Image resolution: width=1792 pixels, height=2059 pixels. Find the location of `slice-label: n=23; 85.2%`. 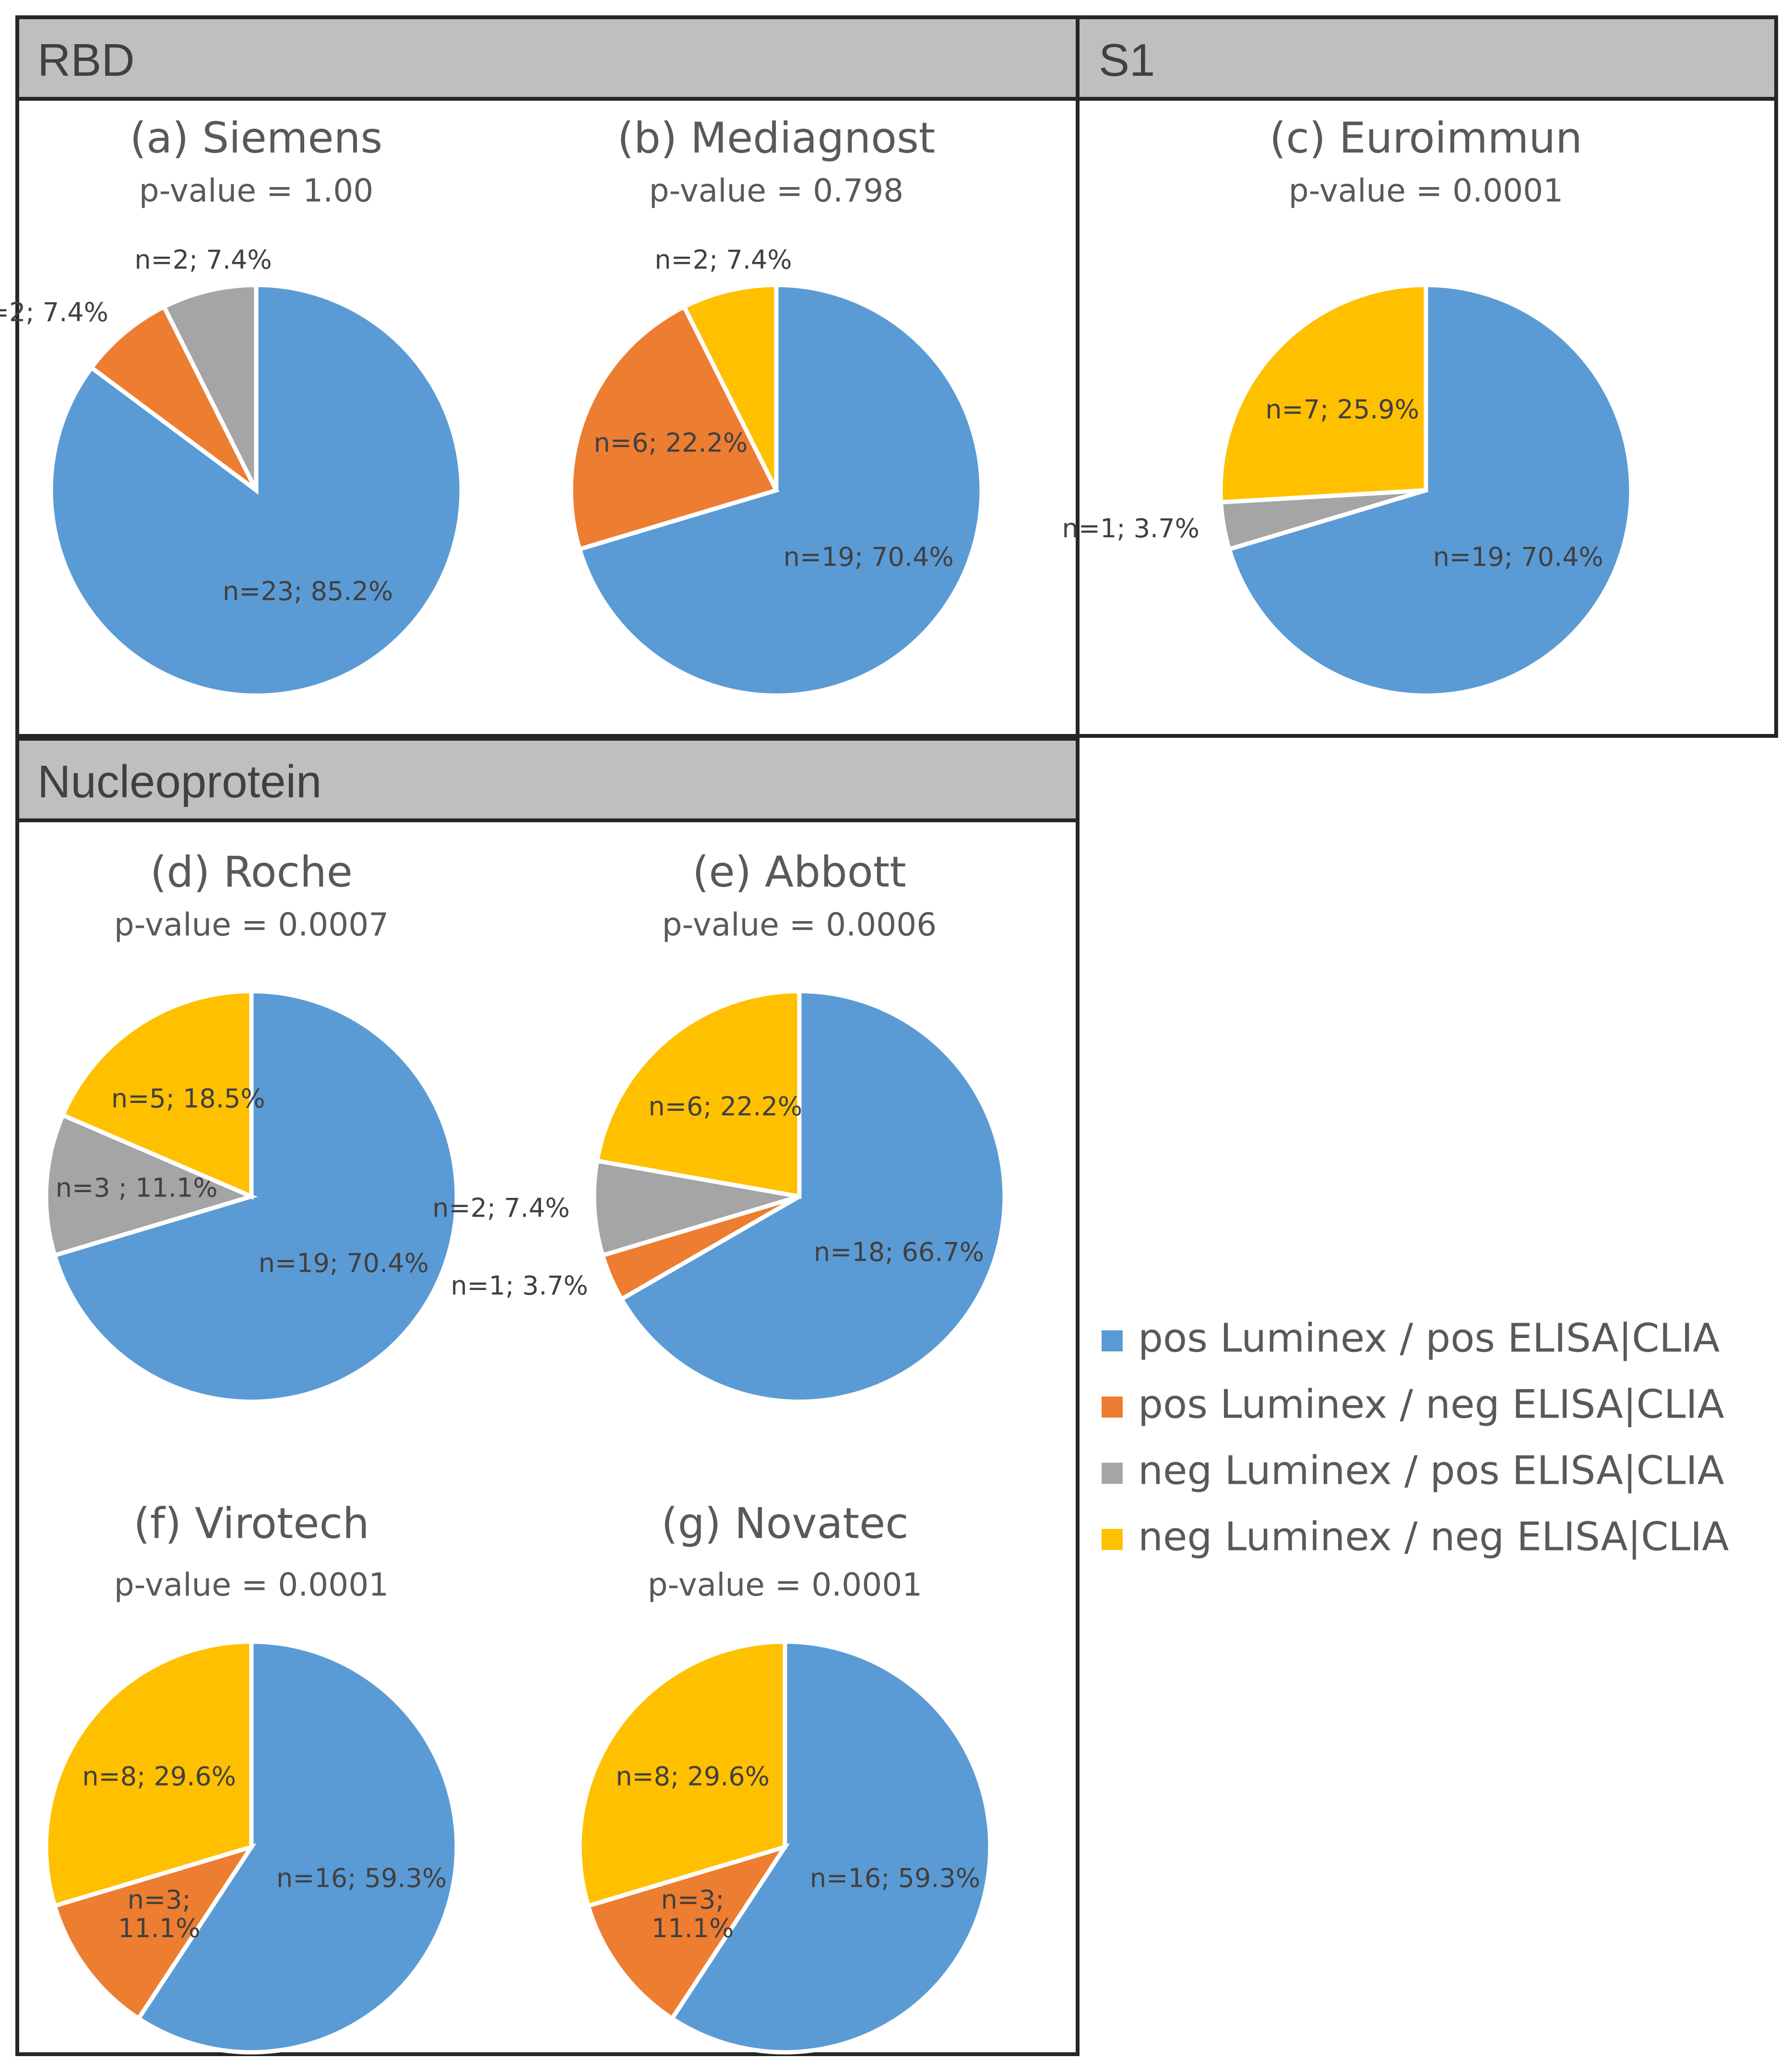

slice-label: n=23; 85.2% is located at coordinates (308, 591).